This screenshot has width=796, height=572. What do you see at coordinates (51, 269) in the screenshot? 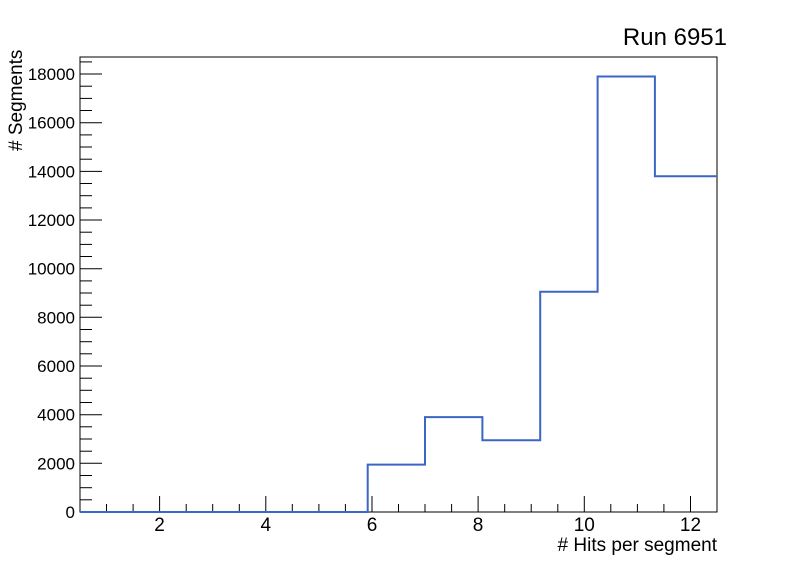
I see `y-tick-label: 10000` at bounding box center [51, 269].